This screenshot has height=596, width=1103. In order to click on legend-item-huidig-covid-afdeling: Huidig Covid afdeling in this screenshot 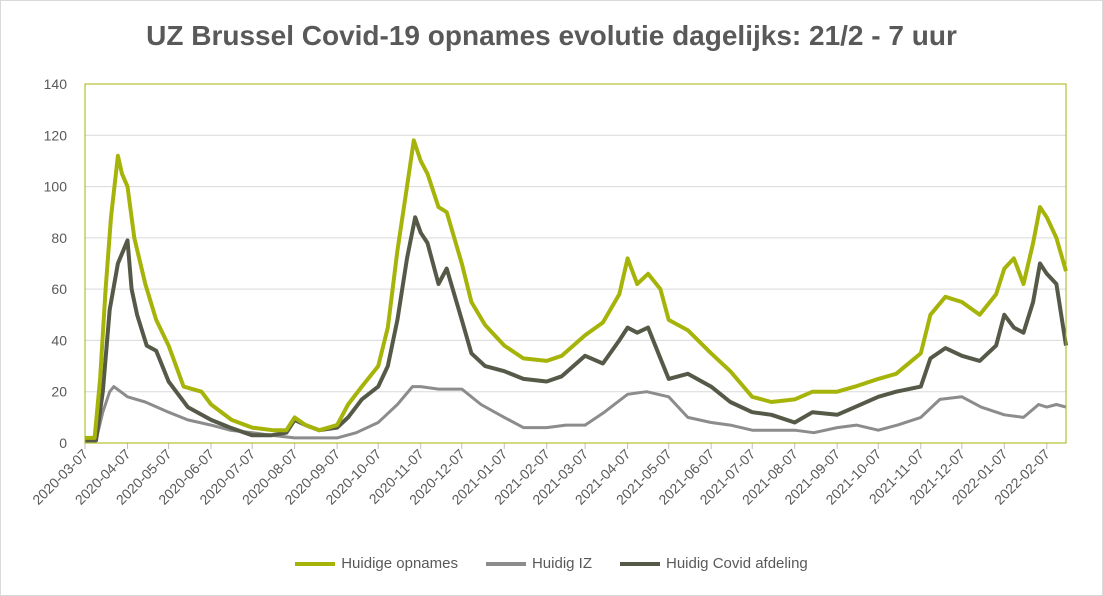, I will do `click(714, 563)`.